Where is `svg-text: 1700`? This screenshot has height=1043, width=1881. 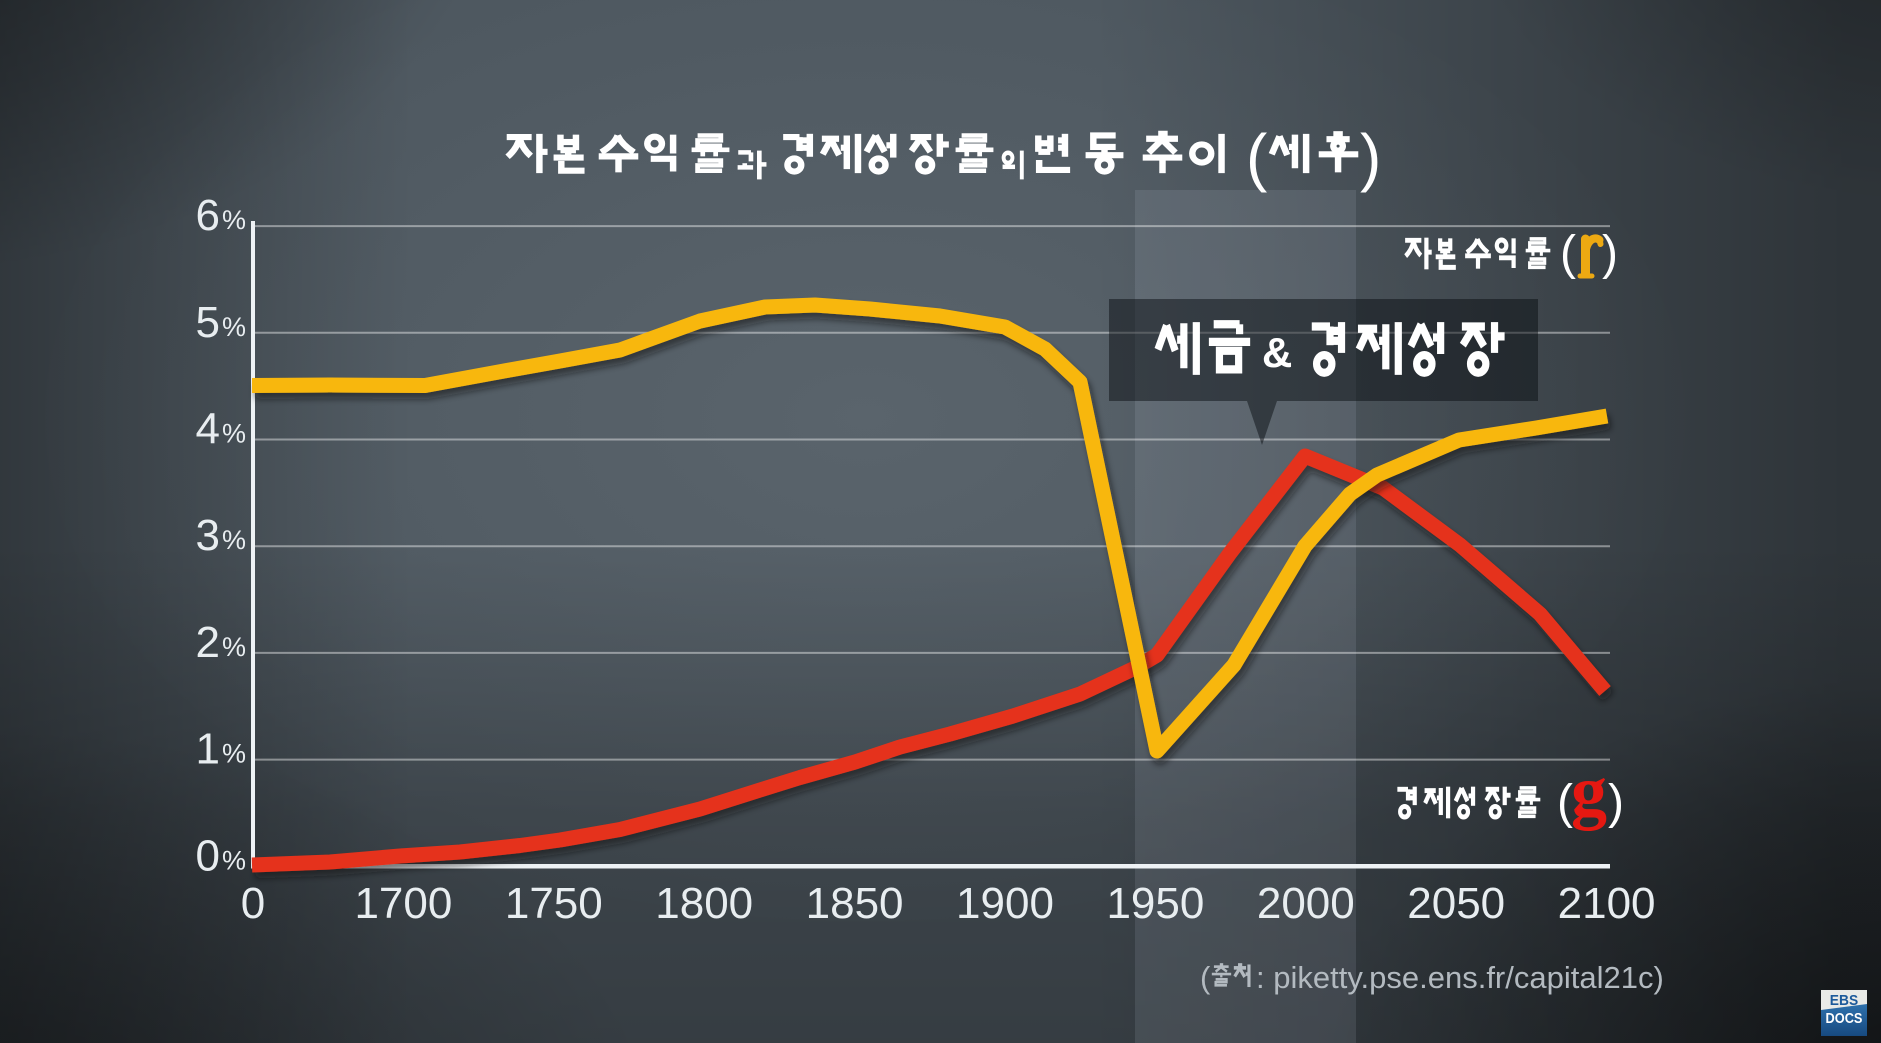
svg-text: 1700 is located at coordinates (403, 903).